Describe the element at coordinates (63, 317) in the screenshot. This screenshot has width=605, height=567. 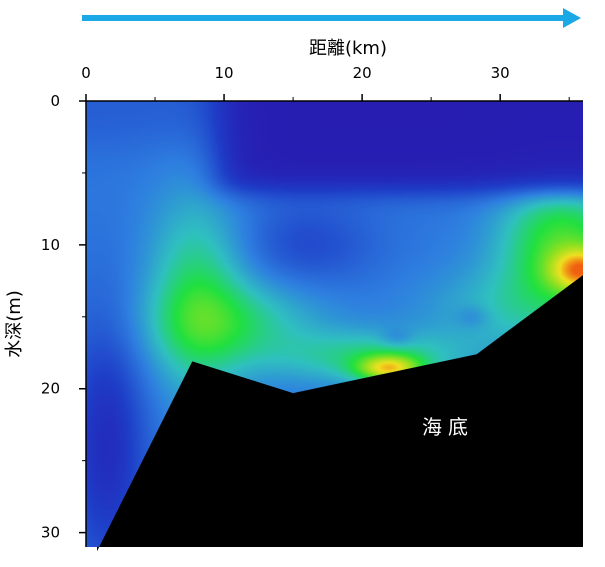
I see `y-ticks: 0 10 20 30` at that location.